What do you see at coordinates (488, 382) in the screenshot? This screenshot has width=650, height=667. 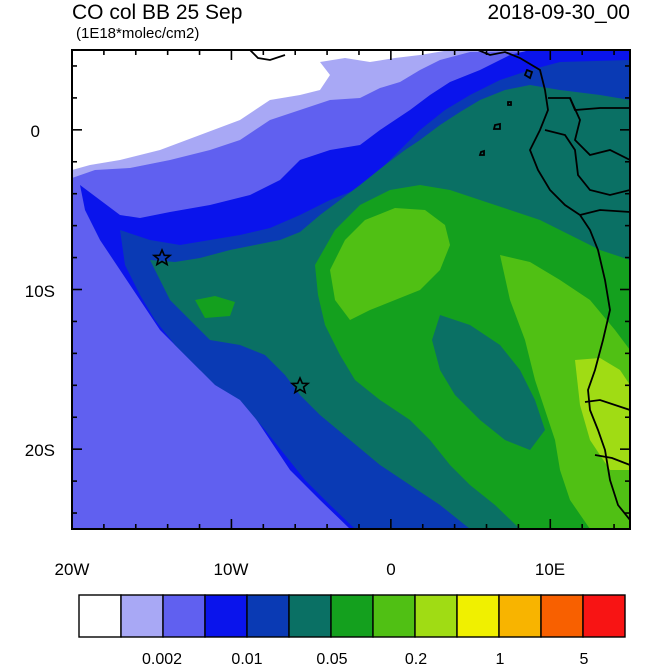 I see `contour-teal-intrusion` at bounding box center [488, 382].